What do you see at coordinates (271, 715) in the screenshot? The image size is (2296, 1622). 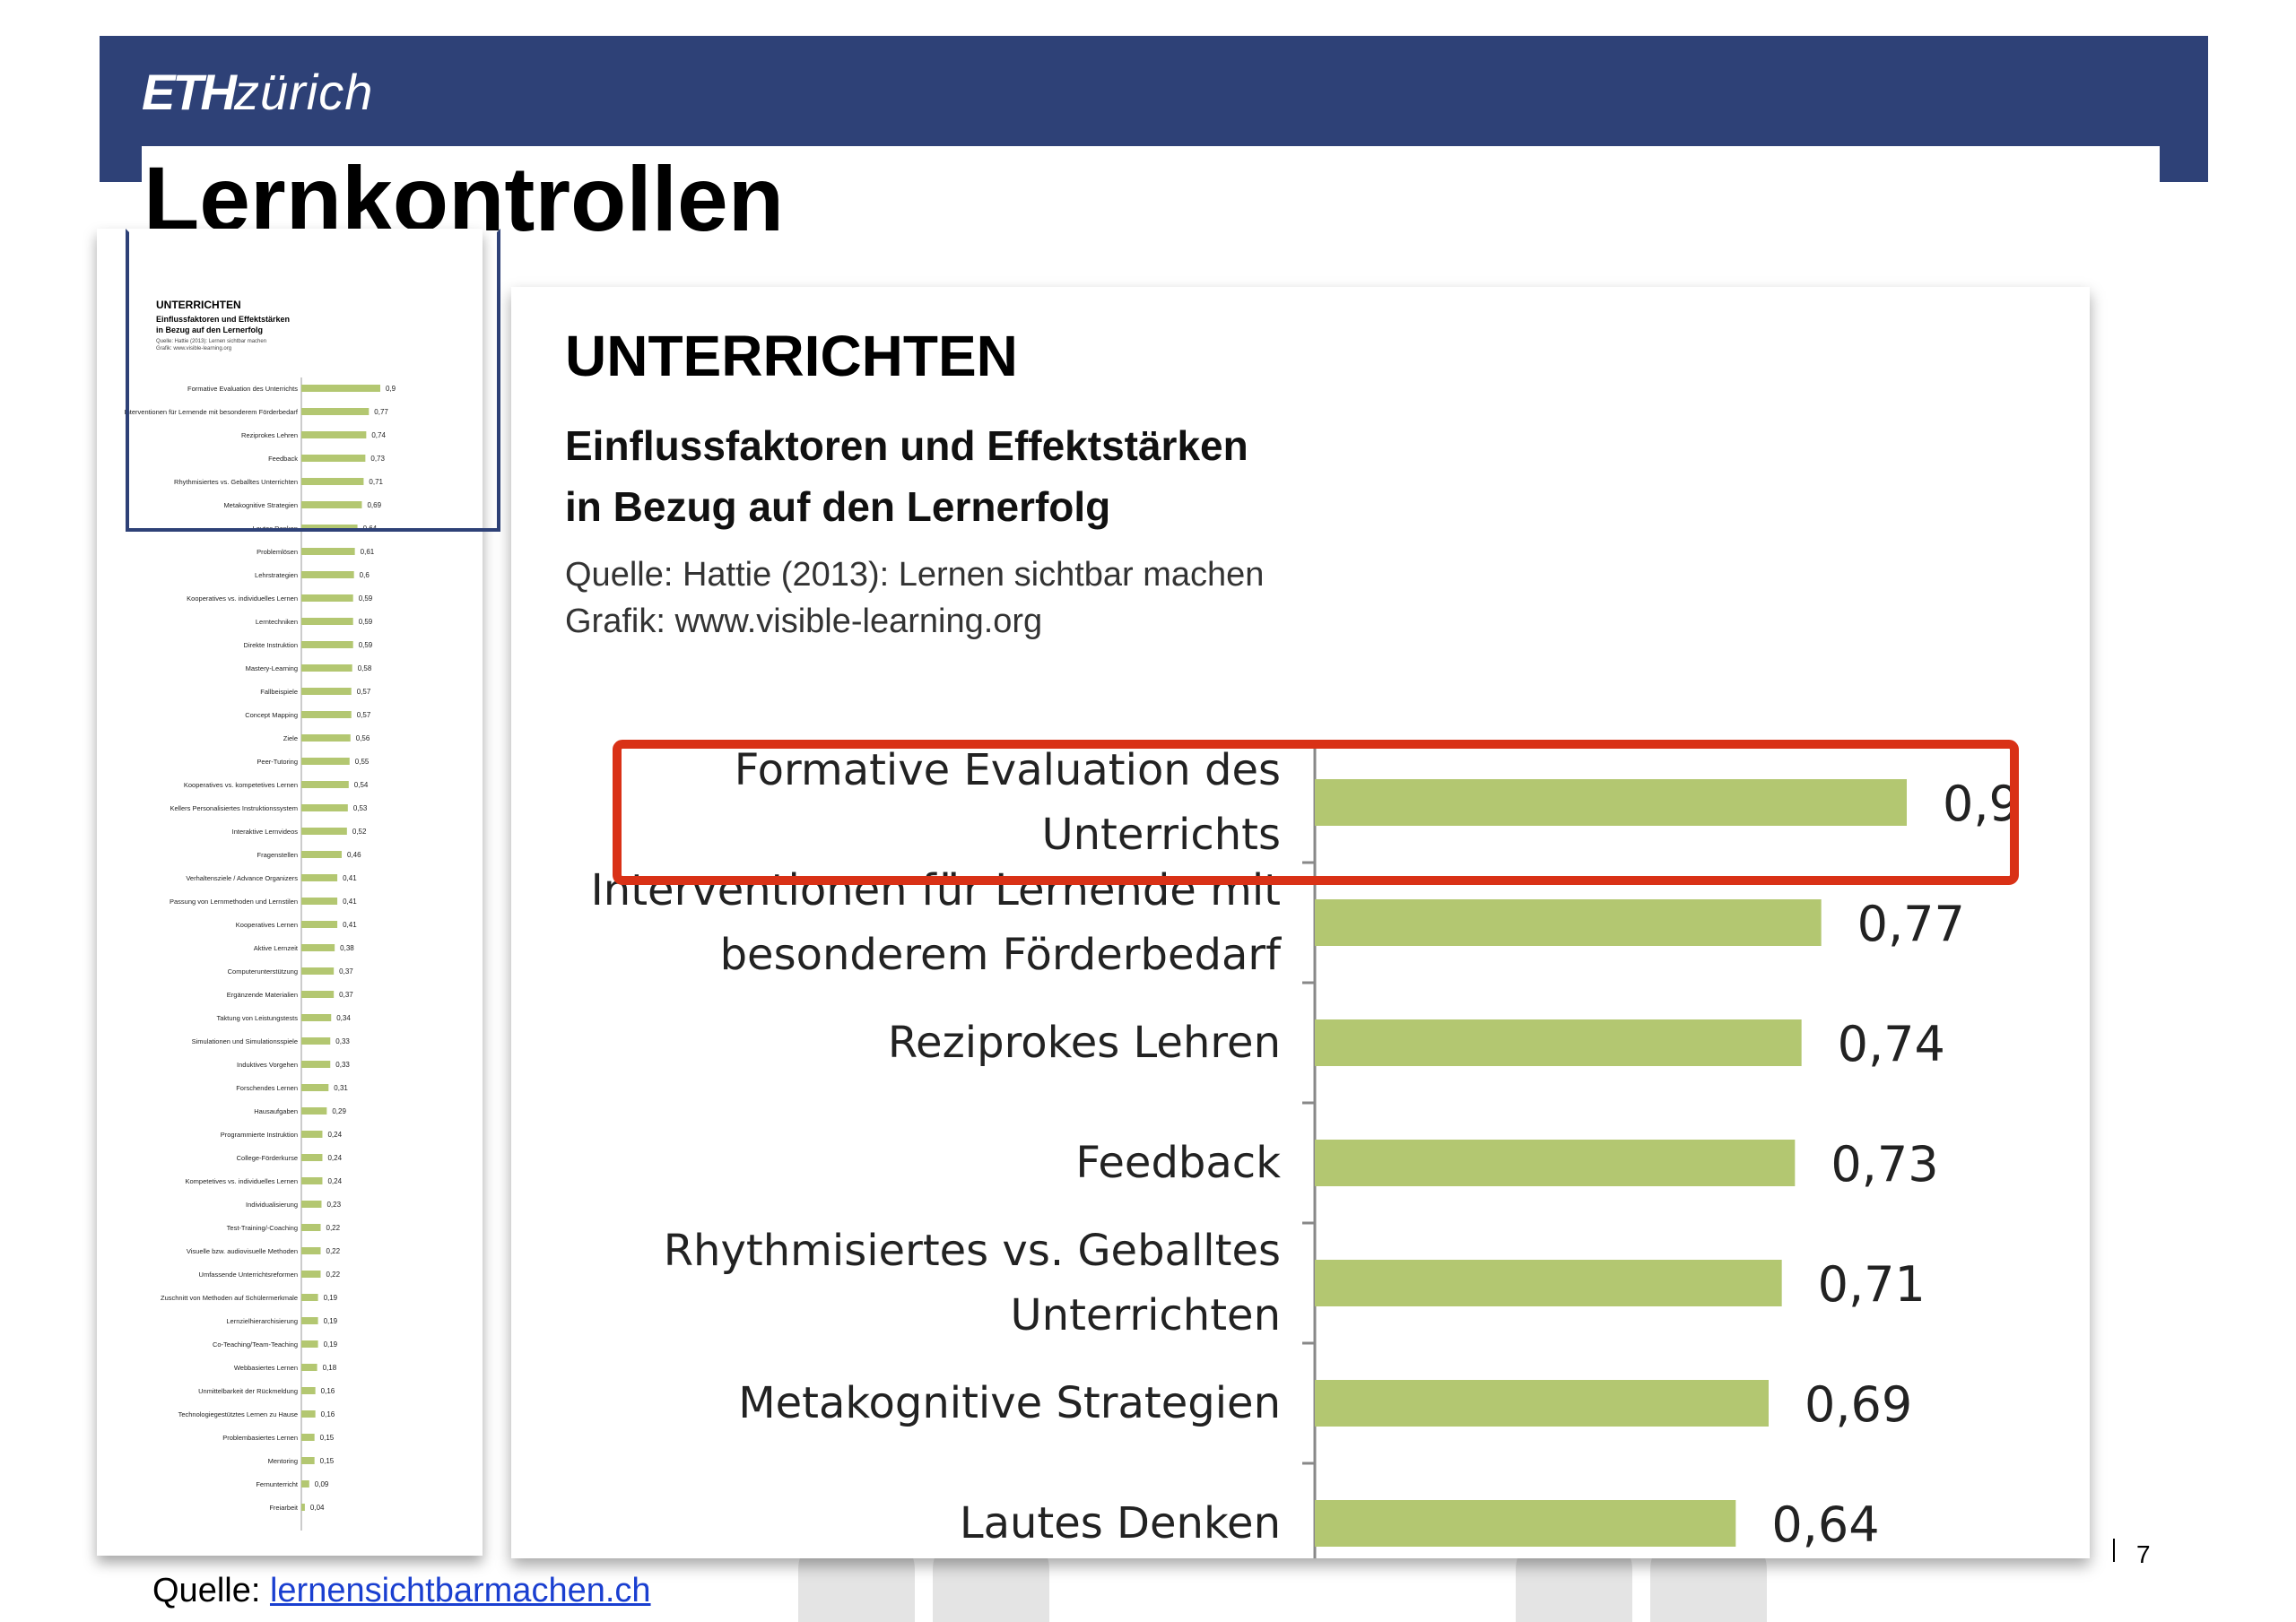 I see `thumb-category-label: Concept Mapping` at bounding box center [271, 715].